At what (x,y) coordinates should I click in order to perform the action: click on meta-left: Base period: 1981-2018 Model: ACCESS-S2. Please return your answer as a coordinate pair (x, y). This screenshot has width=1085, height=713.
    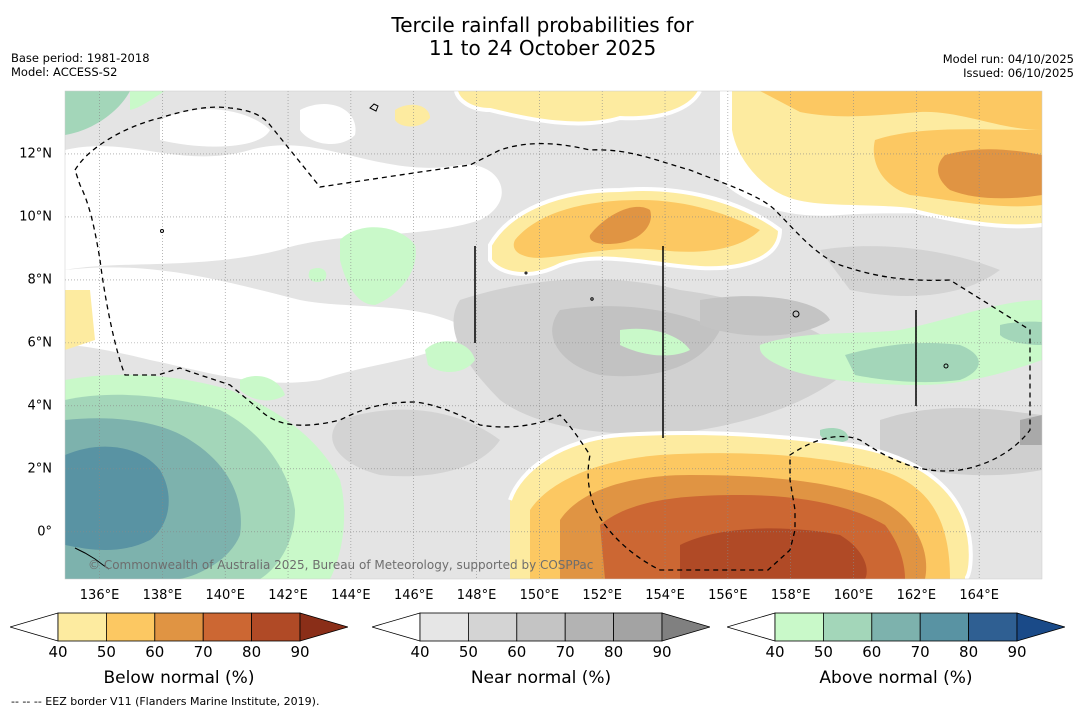
    Looking at the image, I should click on (80, 65).